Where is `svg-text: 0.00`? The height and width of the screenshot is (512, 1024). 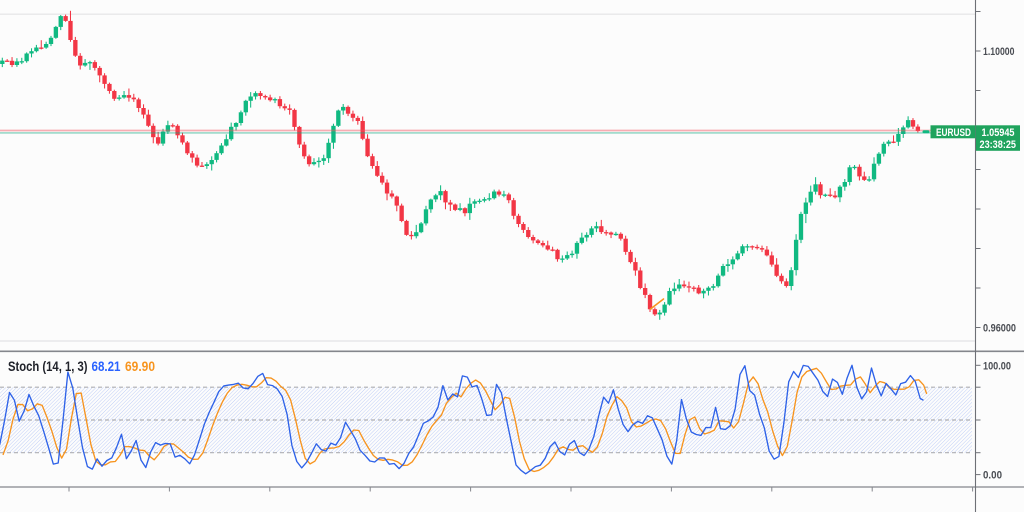 svg-text: 0.00 is located at coordinates (992, 476).